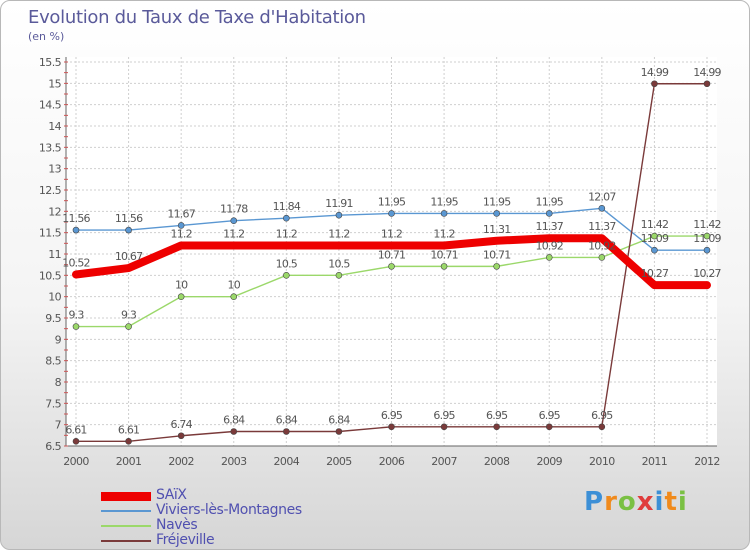 Image resolution: width=750 pixels, height=550 pixels. I want to click on legend-swatch, so click(126, 541).